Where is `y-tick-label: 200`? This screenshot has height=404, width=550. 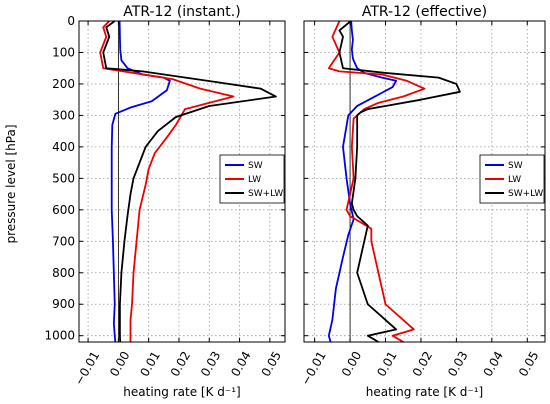 y-tick-label: 200 is located at coordinates (63, 84).